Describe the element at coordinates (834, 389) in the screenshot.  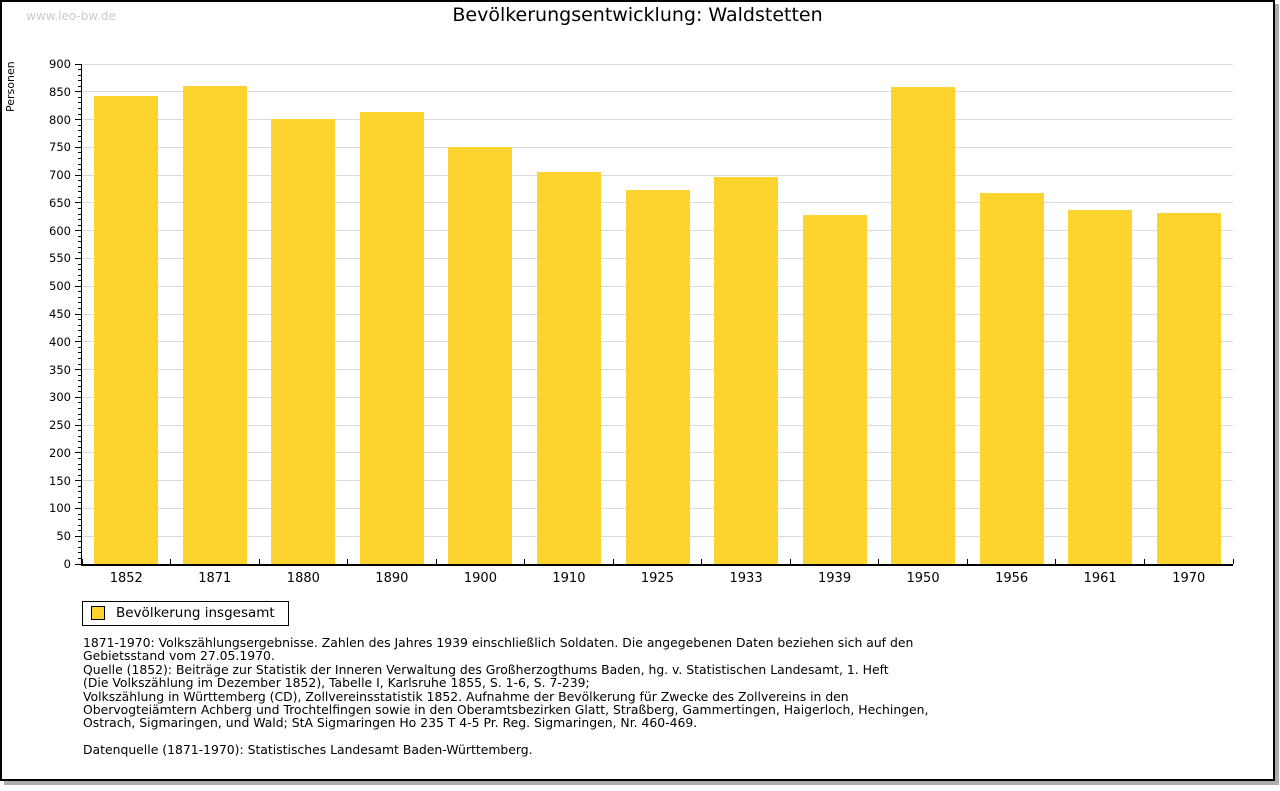
I see `bar-1939` at that location.